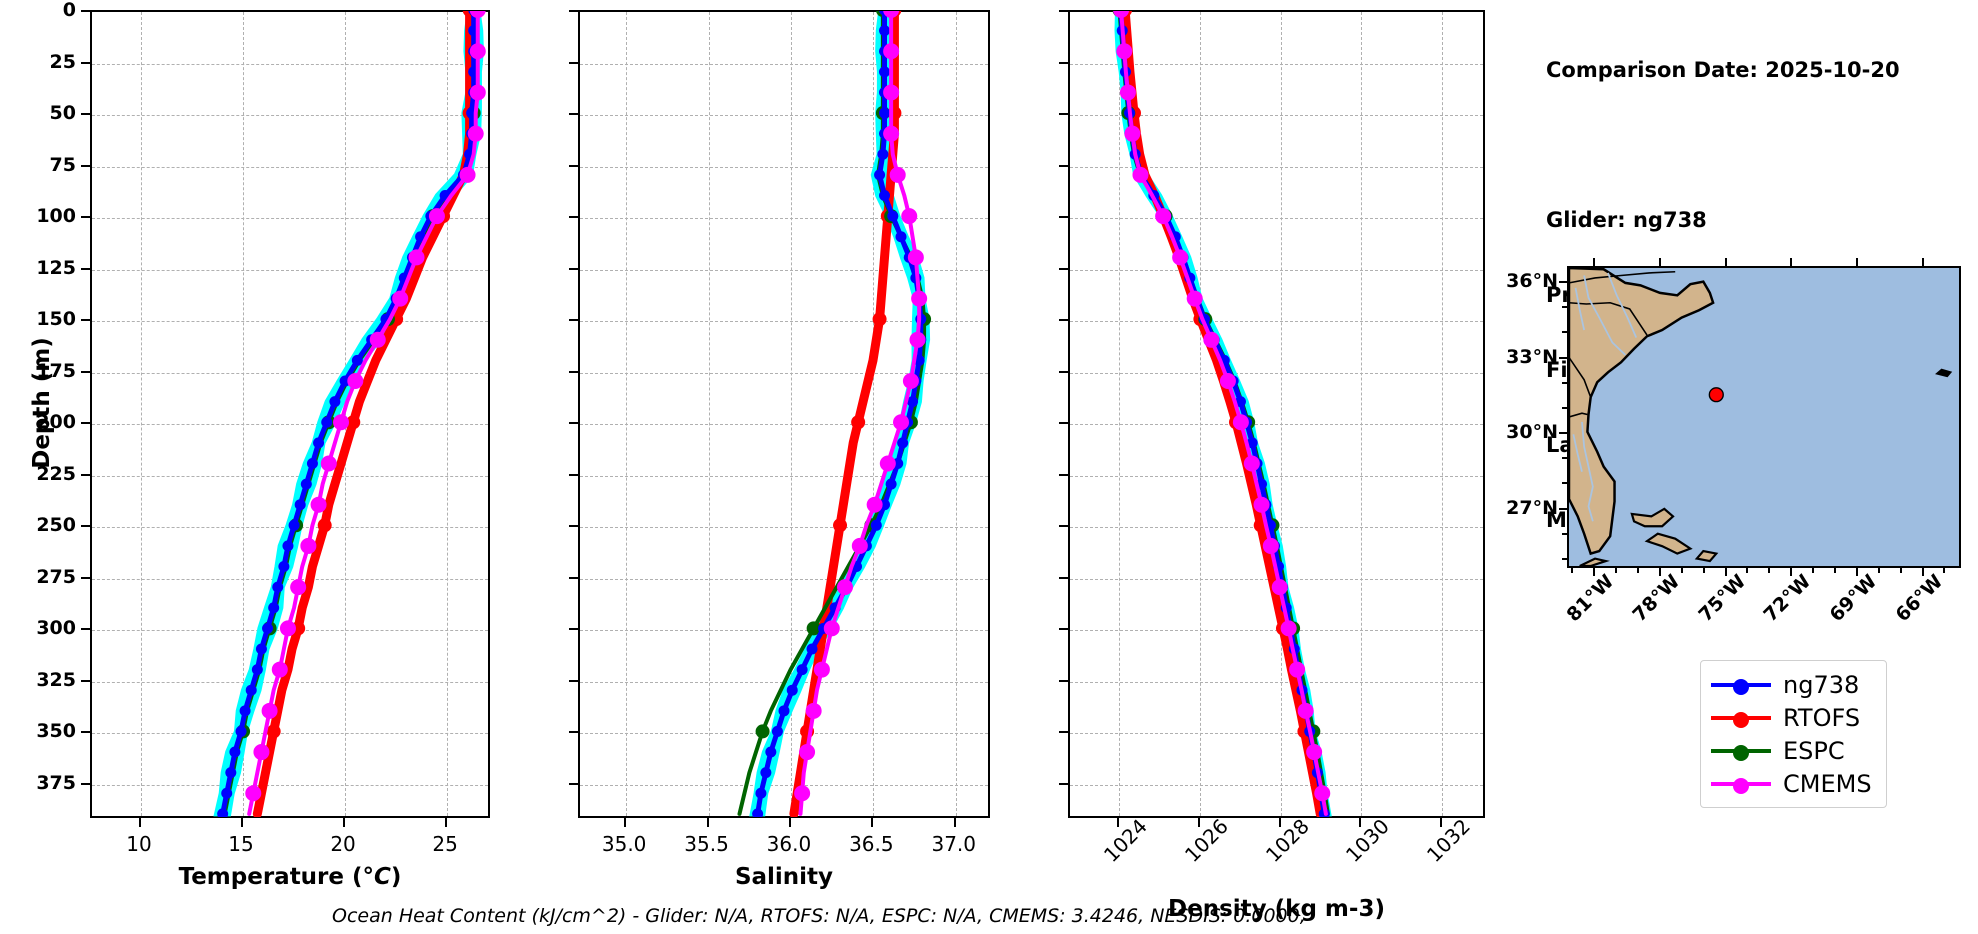 The height and width of the screenshot is (934, 1978). What do you see at coordinates (1814, 750) in the screenshot?
I see `legend-label: ESPC` at bounding box center [1814, 750].